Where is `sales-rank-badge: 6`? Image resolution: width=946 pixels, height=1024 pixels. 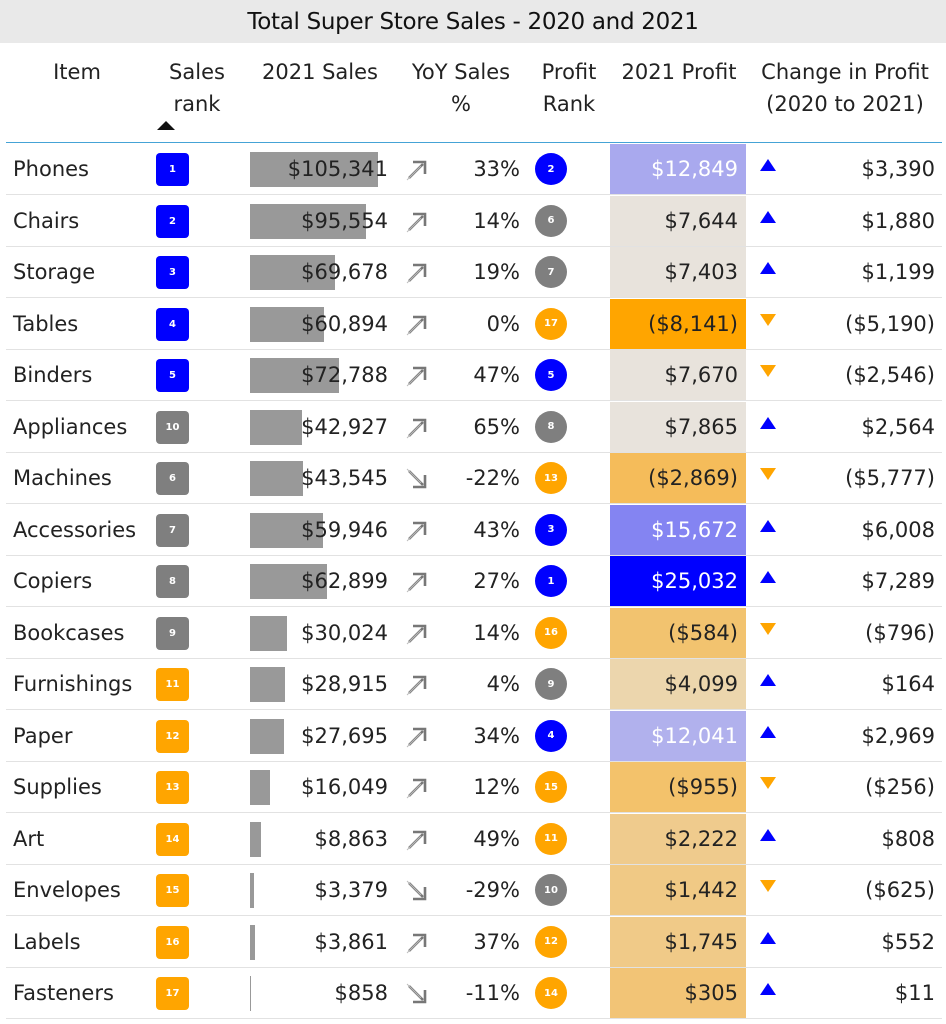
sales-rank-badge: 6 is located at coordinates (172, 478).